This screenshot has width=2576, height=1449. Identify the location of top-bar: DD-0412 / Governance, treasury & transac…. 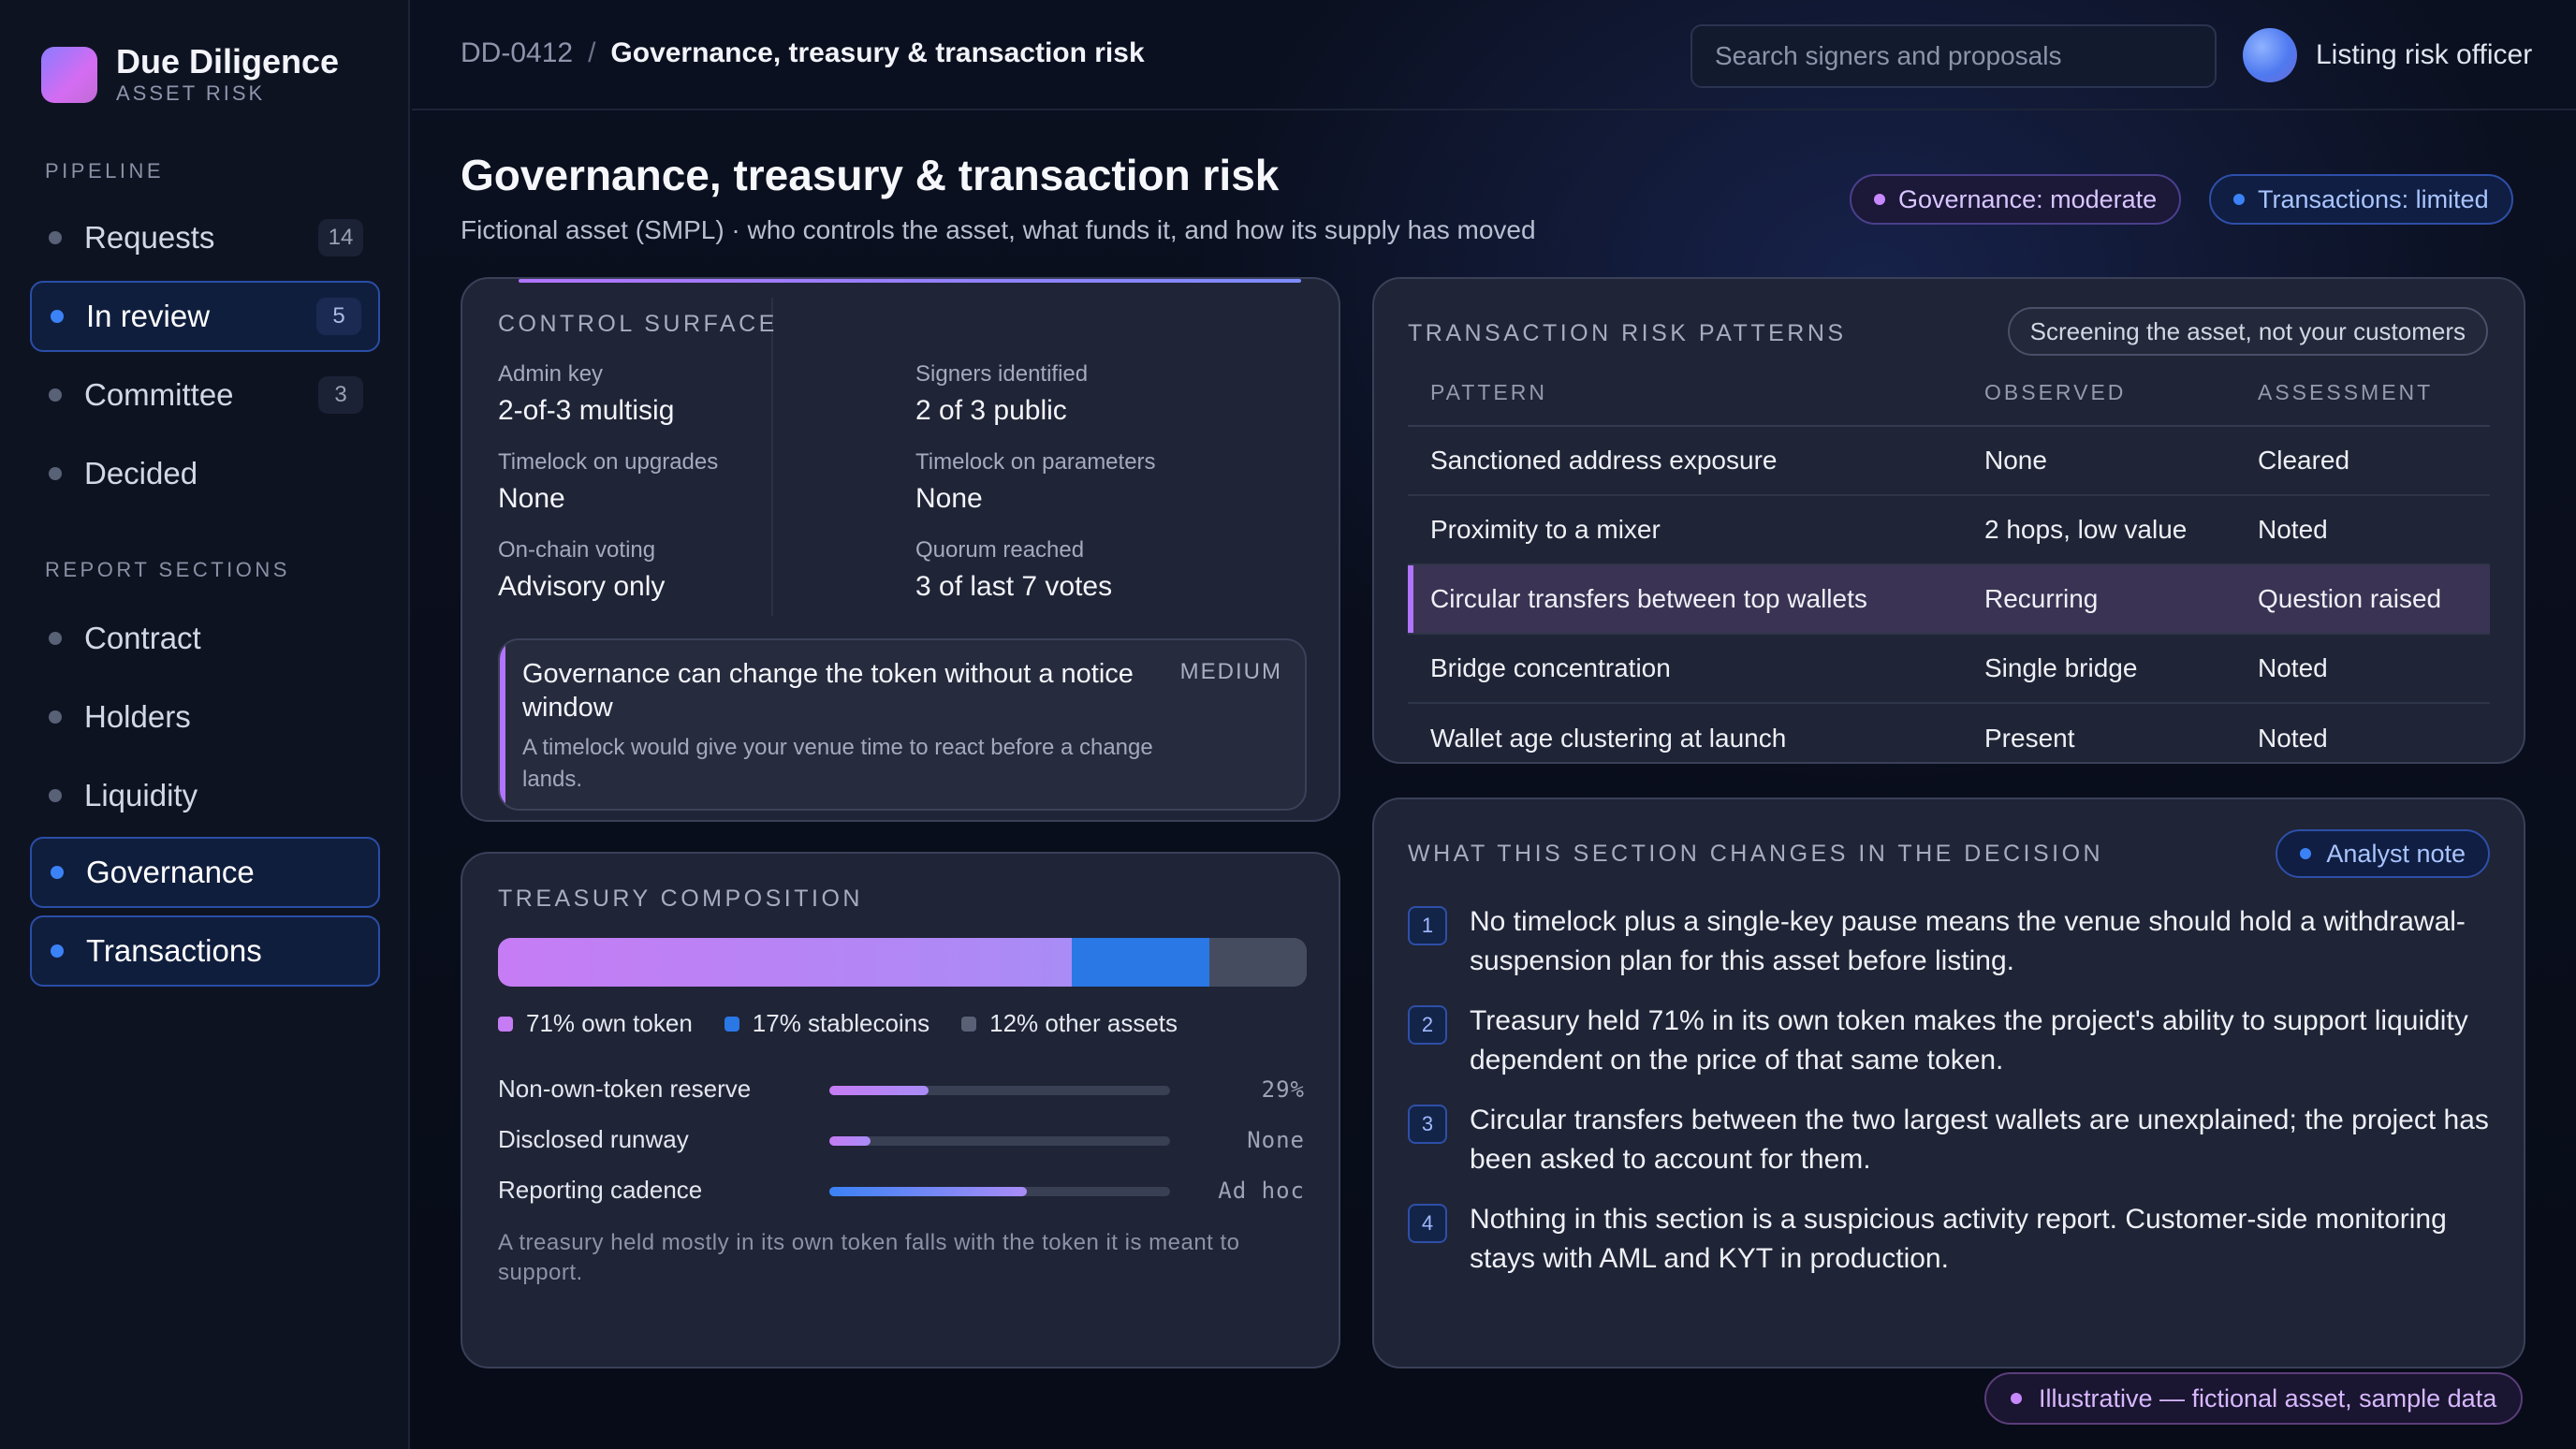
(1494, 55).